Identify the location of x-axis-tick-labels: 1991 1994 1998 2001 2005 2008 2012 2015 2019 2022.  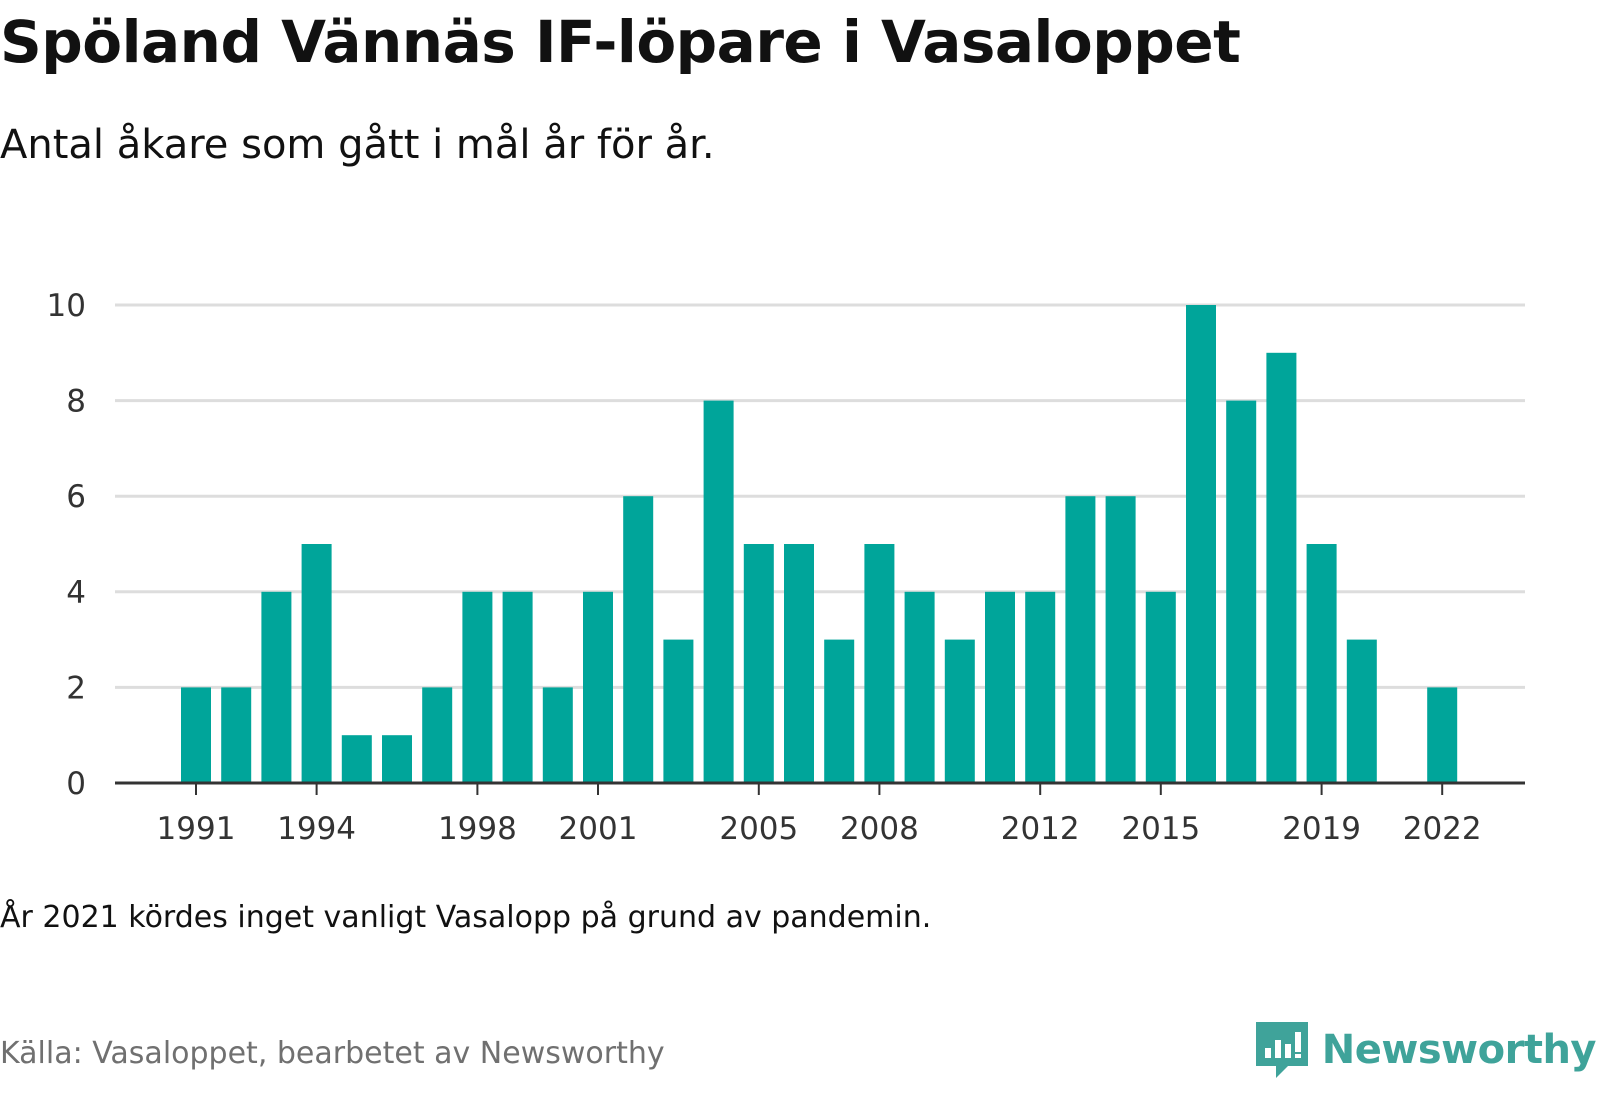
(819, 829).